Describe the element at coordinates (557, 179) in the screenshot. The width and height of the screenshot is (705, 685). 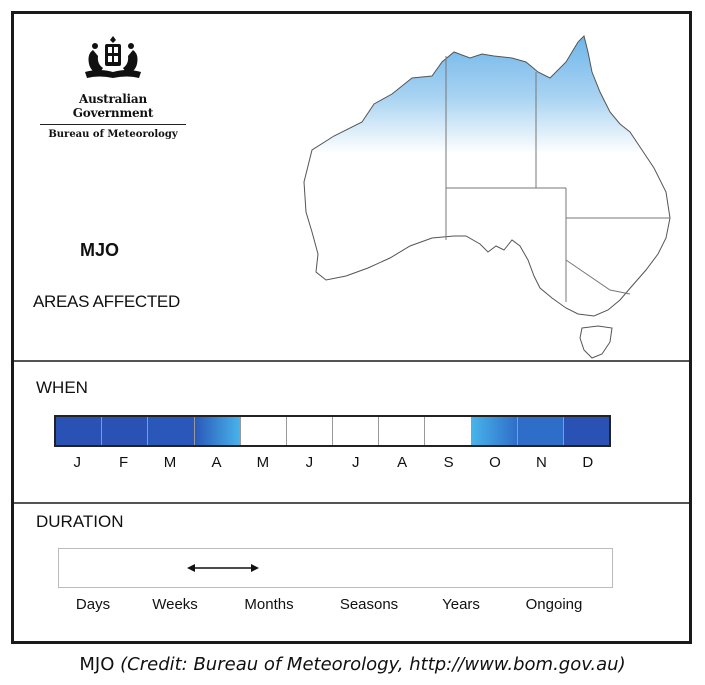
I see `state-borders` at that location.